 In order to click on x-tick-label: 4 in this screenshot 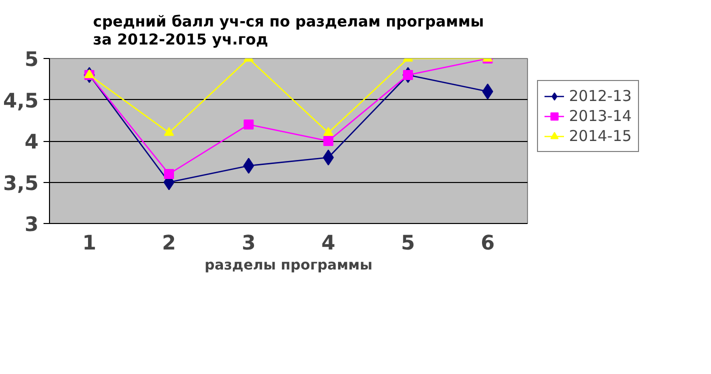, I will do `click(328, 242)`.